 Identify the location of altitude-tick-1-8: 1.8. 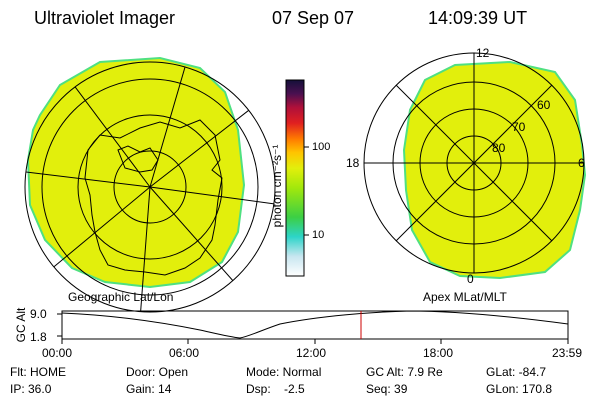
(38, 337).